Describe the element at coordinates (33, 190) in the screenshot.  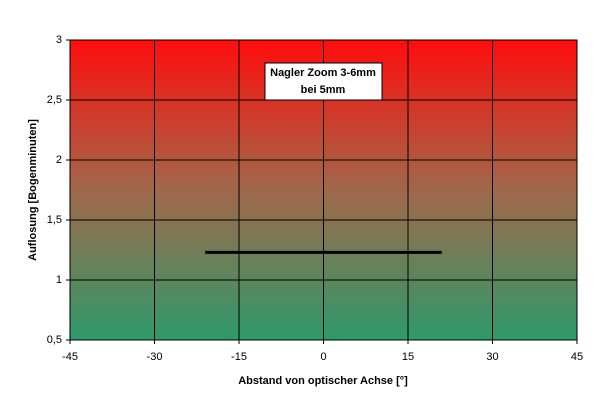
I see `y-axis-label: Auflosung [Bogenminuten]` at that location.